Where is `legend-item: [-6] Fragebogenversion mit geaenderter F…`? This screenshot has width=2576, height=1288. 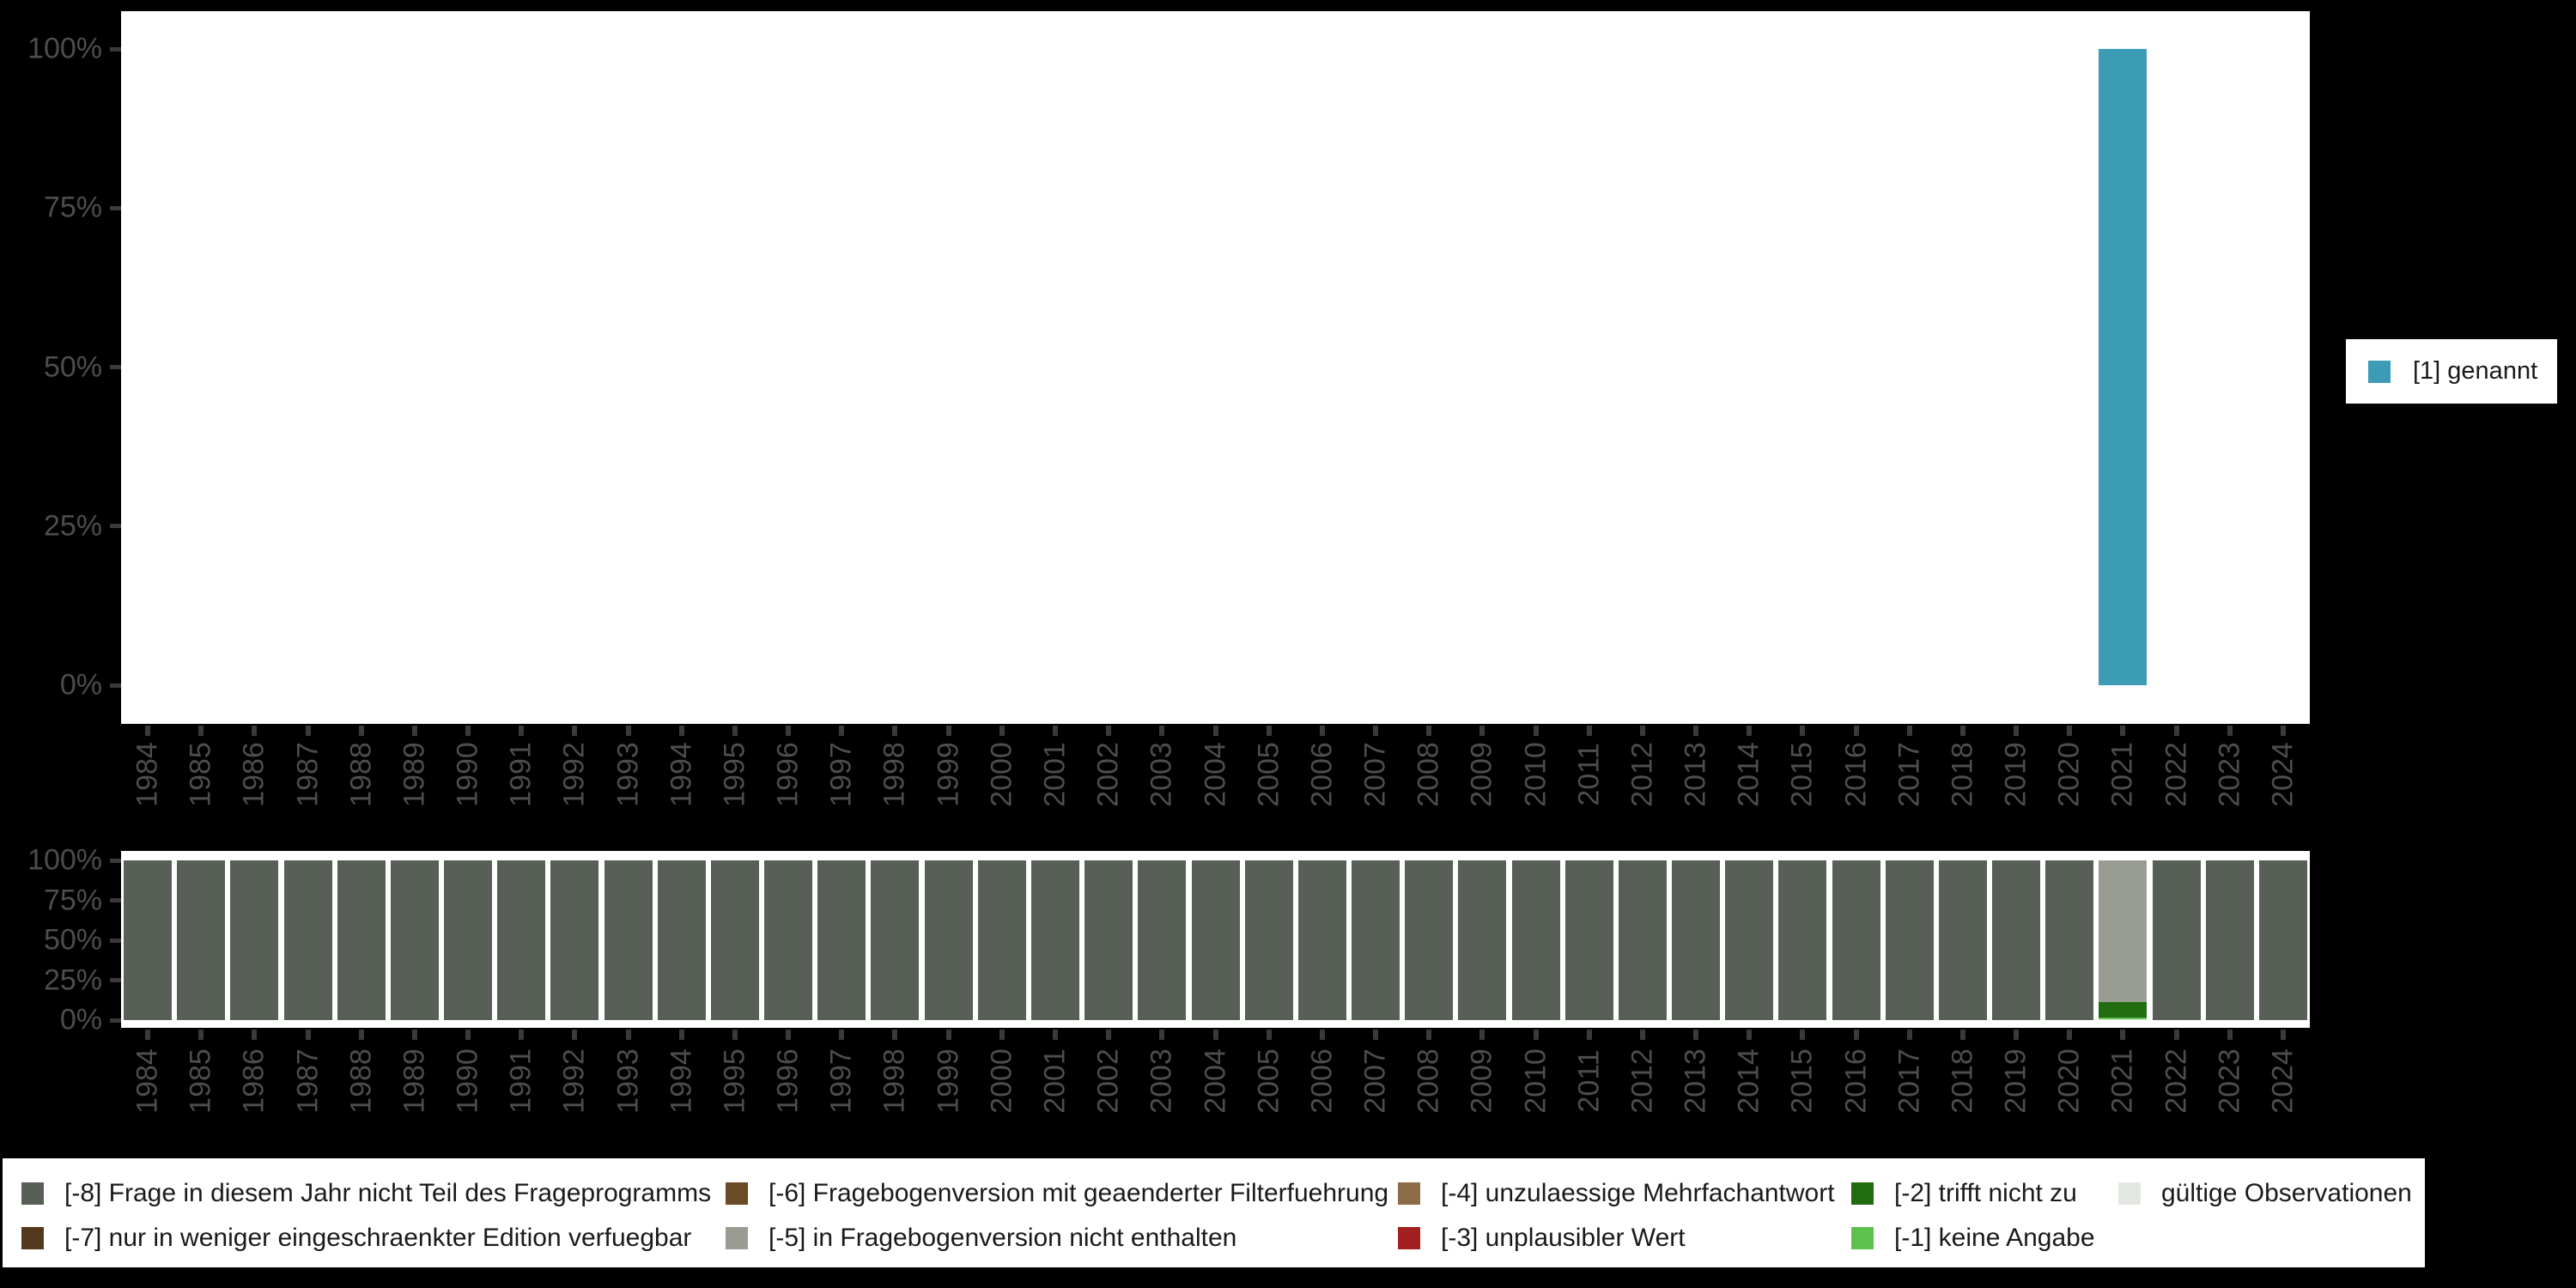
legend-item: [-6] Fragebogenversion mit geaenderter F… is located at coordinates (1057, 1193).